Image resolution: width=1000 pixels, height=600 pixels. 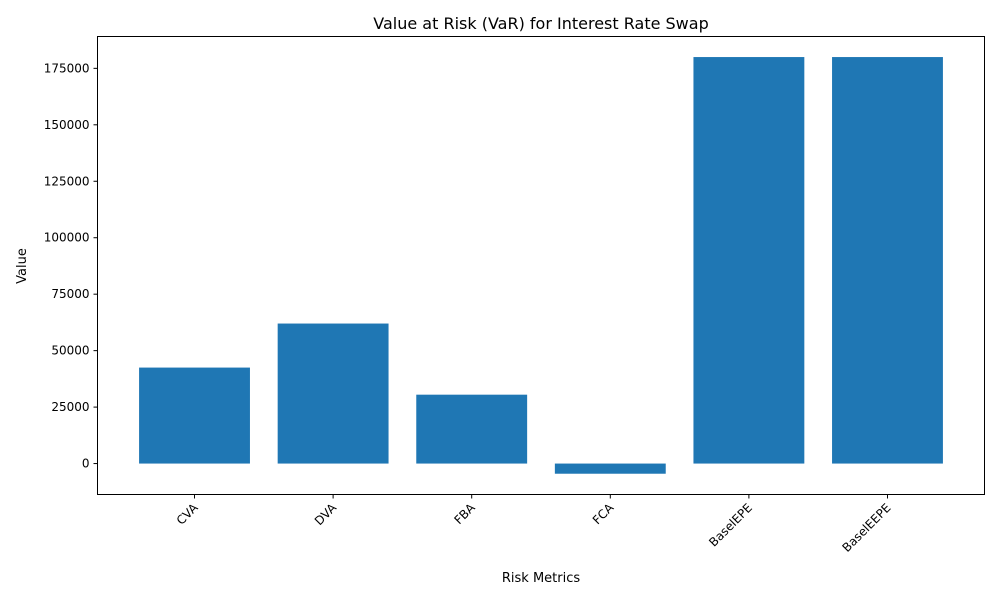 I want to click on y-tick-label: 150000, so click(x=67, y=125).